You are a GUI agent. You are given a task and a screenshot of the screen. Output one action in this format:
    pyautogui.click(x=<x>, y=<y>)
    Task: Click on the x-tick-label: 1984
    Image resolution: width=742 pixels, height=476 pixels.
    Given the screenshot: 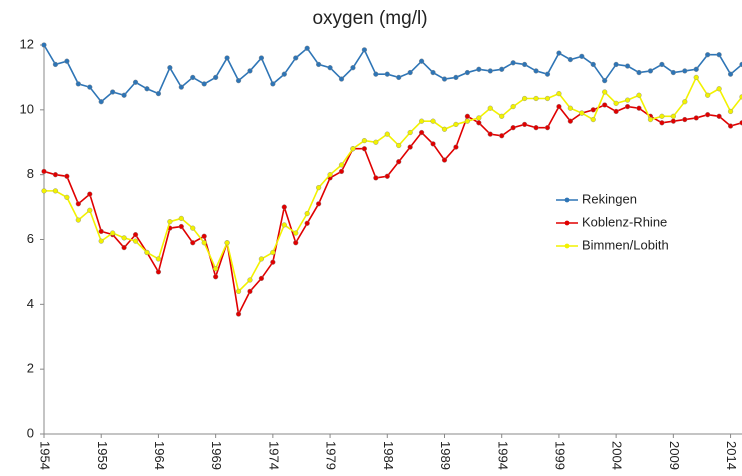 What is the action you would take?
    pyautogui.click(x=388, y=455)
    